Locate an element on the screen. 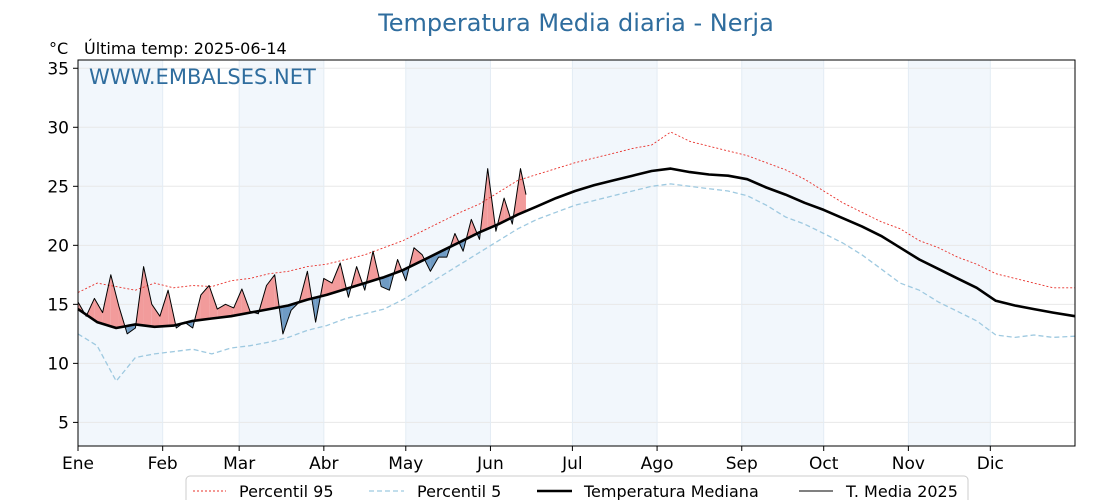 The height and width of the screenshot is (500, 1120). y-axis: 5 10 15 20 25 30 35 is located at coordinates (62, 246).